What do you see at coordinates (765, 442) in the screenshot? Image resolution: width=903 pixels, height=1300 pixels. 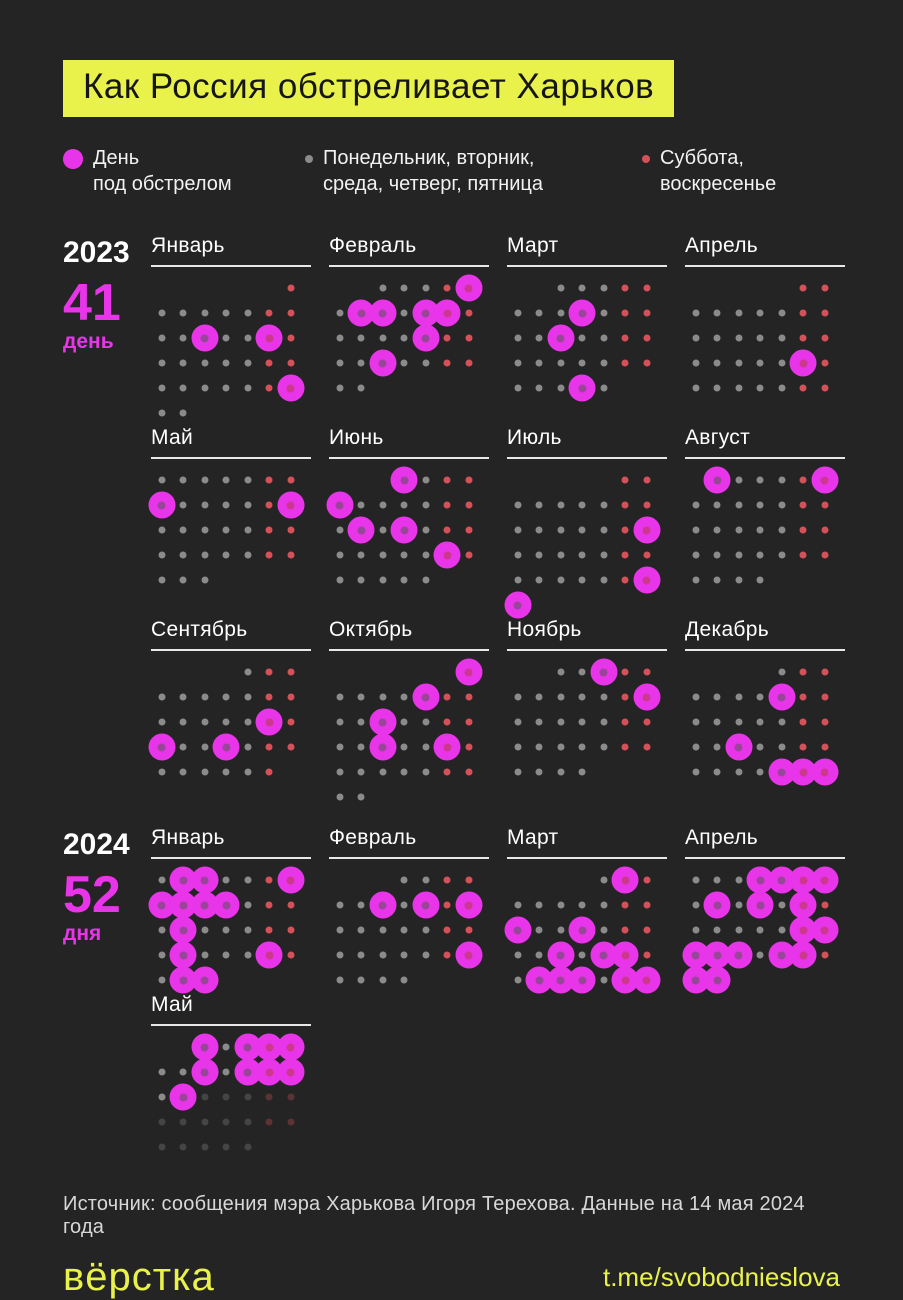 I see `month-title: Август` at bounding box center [765, 442].